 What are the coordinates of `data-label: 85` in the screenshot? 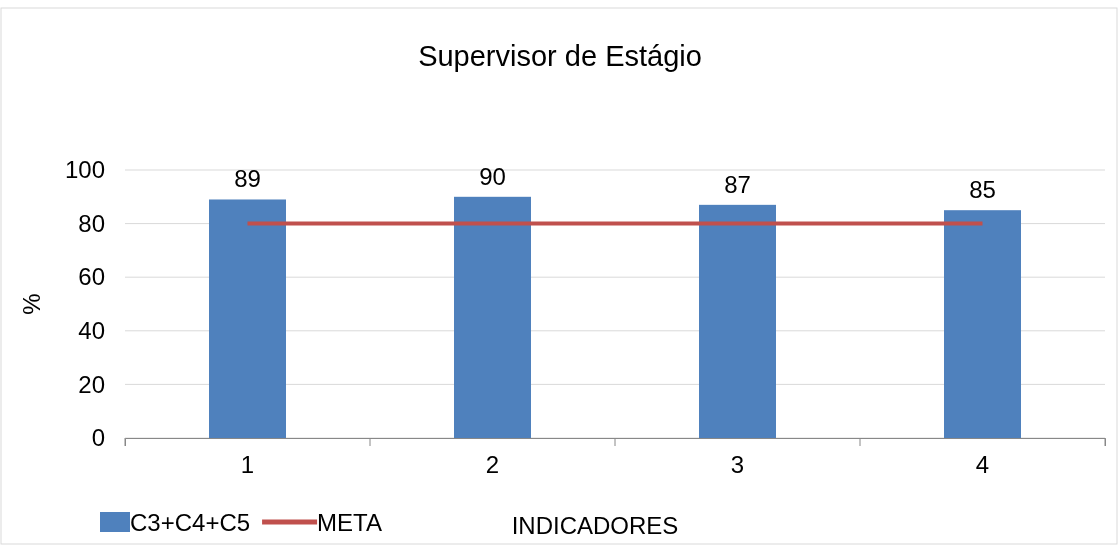 It's located at (982, 190).